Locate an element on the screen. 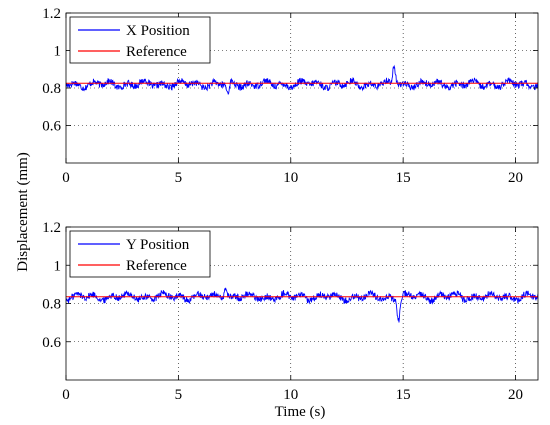  shared-x-axis-label: Time (s) is located at coordinates (300, 412).